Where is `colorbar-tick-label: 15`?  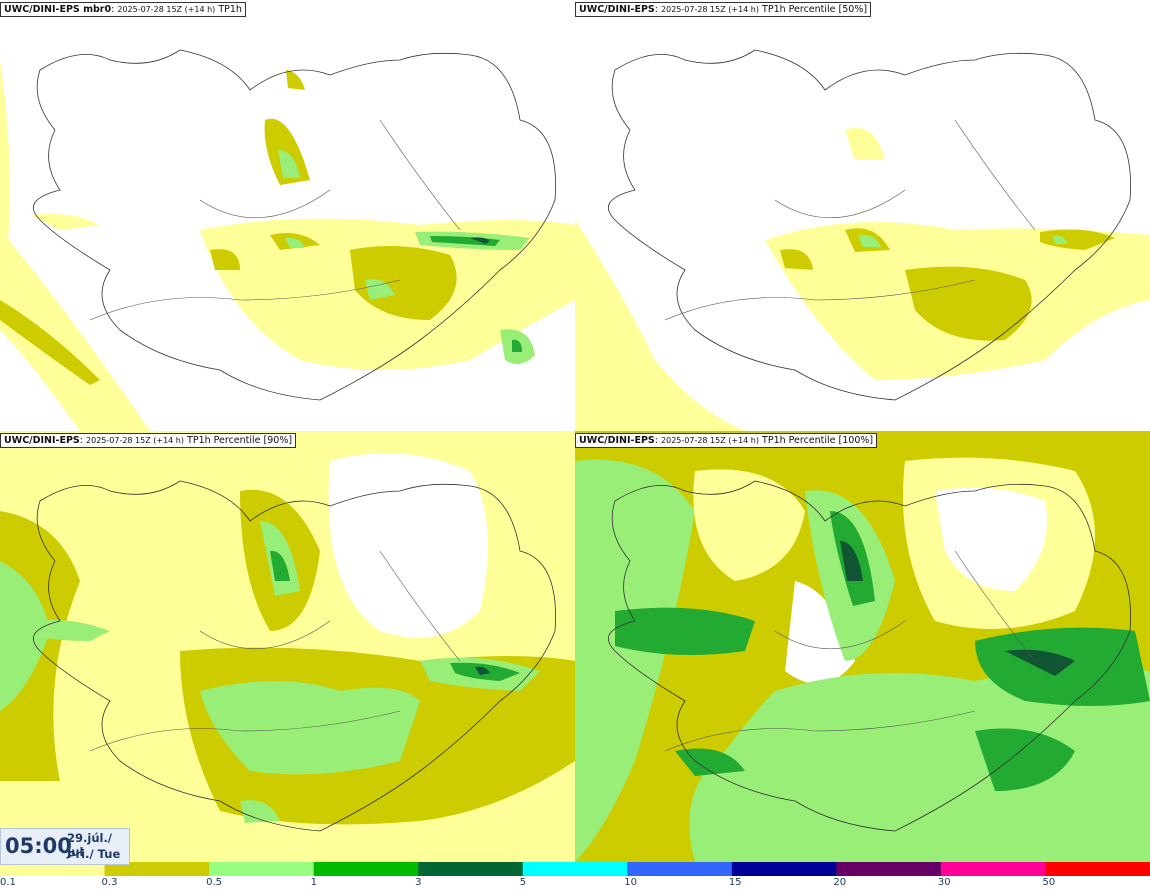 colorbar-tick-label: 15 is located at coordinates (735, 882).